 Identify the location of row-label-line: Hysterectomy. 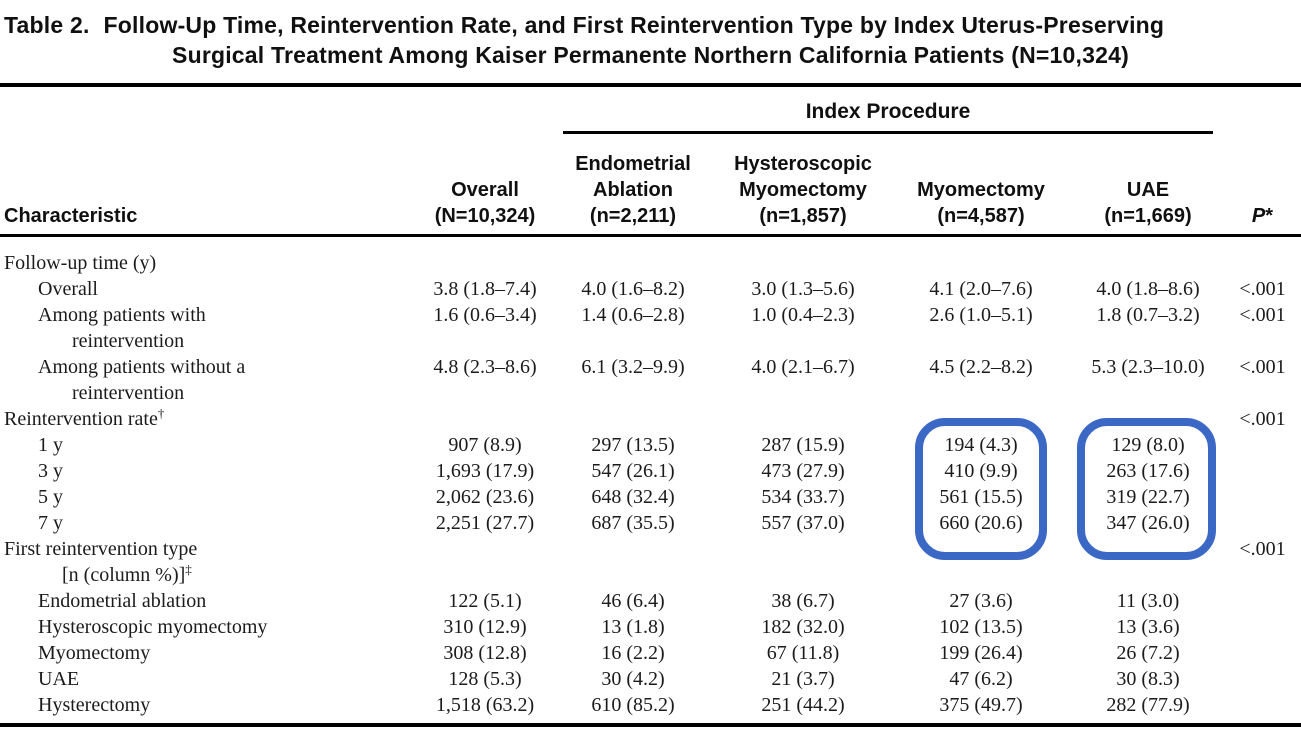
(210, 705).